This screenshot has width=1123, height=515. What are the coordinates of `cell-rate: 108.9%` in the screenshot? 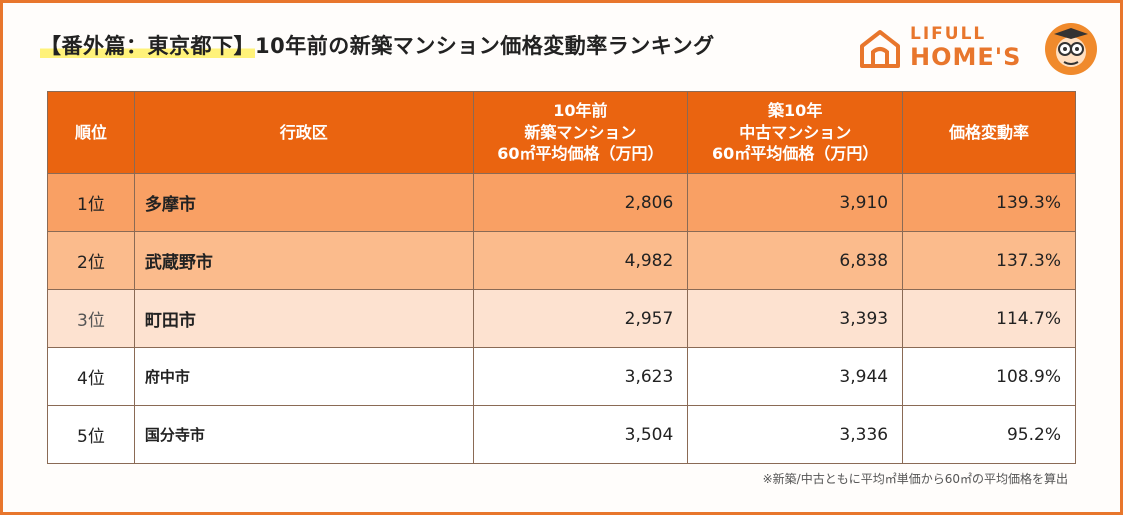 It's located at (989, 376).